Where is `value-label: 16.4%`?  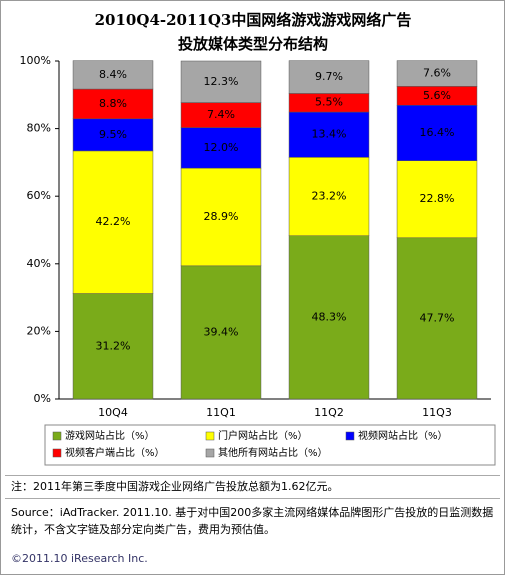 value-label: 16.4% is located at coordinates (437, 132).